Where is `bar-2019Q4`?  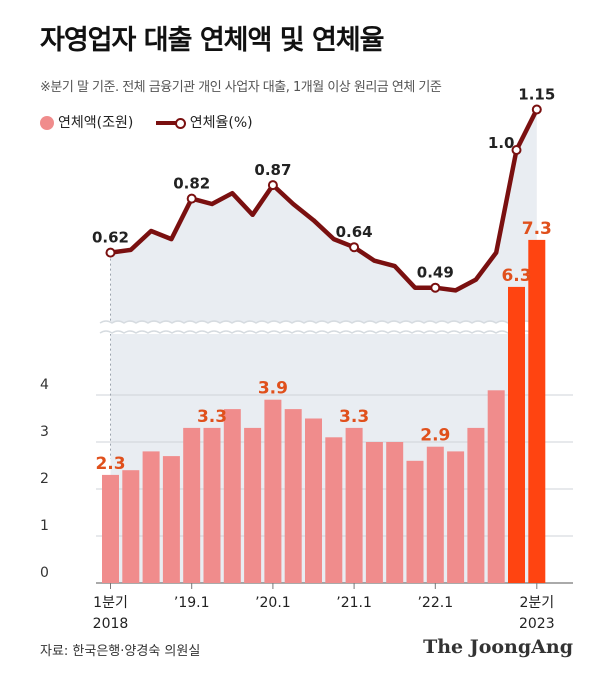
bar-2019Q4 is located at coordinates (253, 505).